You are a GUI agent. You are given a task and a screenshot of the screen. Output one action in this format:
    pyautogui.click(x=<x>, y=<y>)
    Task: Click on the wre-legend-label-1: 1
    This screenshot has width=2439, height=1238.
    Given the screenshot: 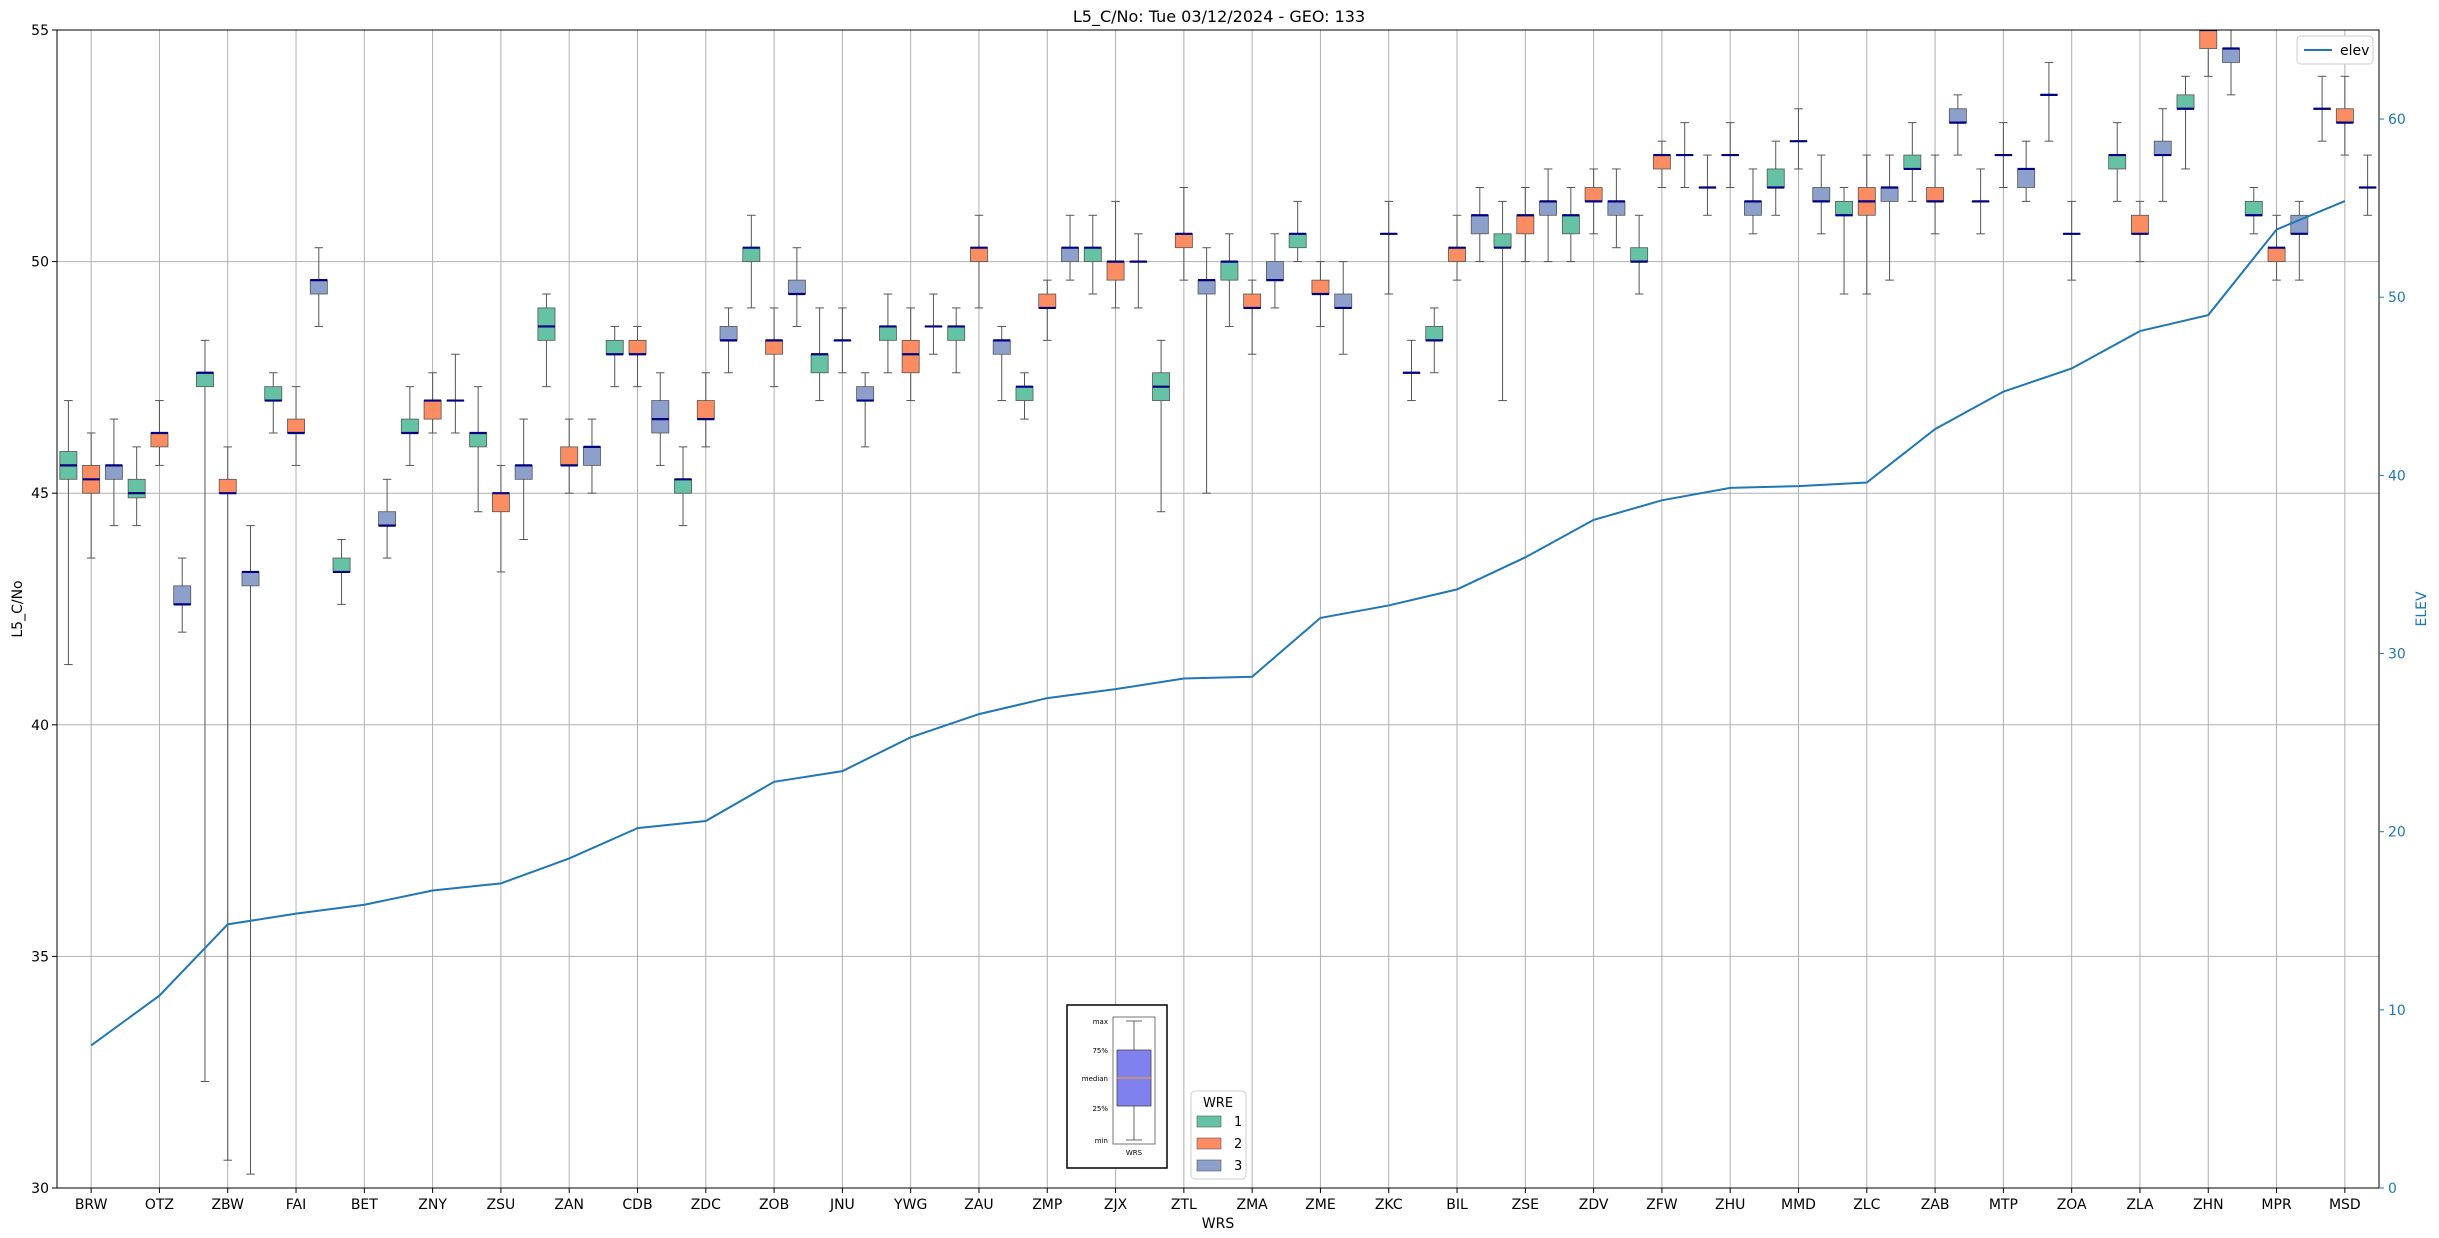 What is the action you would take?
    pyautogui.click(x=1238, y=1122)
    